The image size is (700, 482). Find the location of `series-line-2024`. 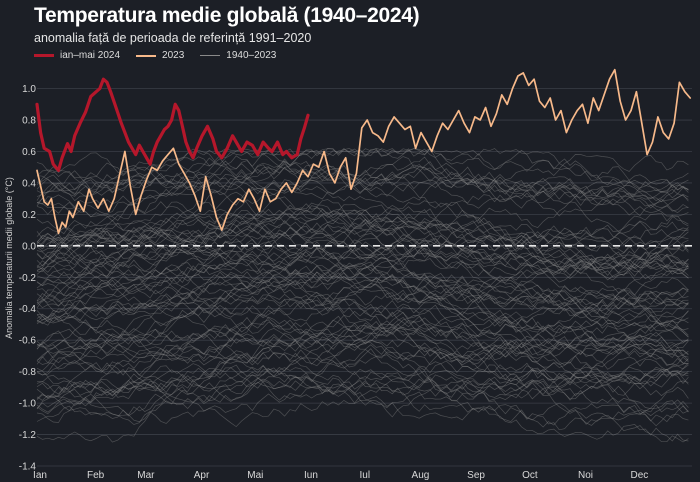

series-line-2024 is located at coordinates (172, 124).